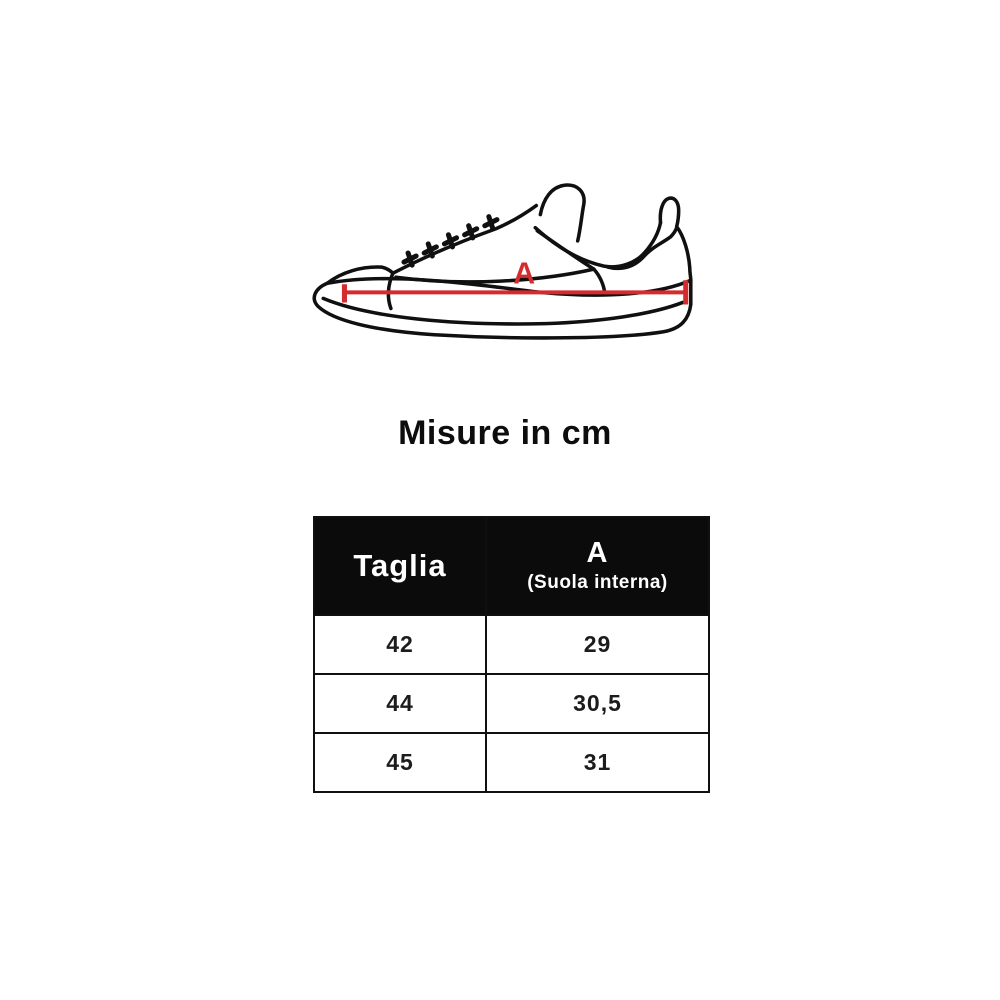 This screenshot has width=1000, height=1000. I want to click on eyestay-edge, so click(465, 239).